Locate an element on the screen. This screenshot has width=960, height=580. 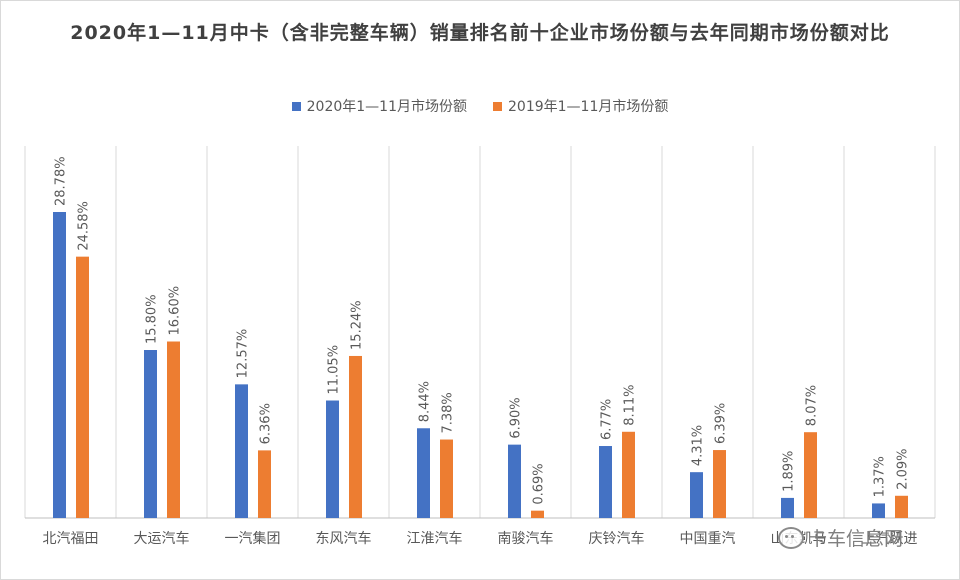
legend-item-2019: 2019年1—11月市场份额 is located at coordinates (580, 106).